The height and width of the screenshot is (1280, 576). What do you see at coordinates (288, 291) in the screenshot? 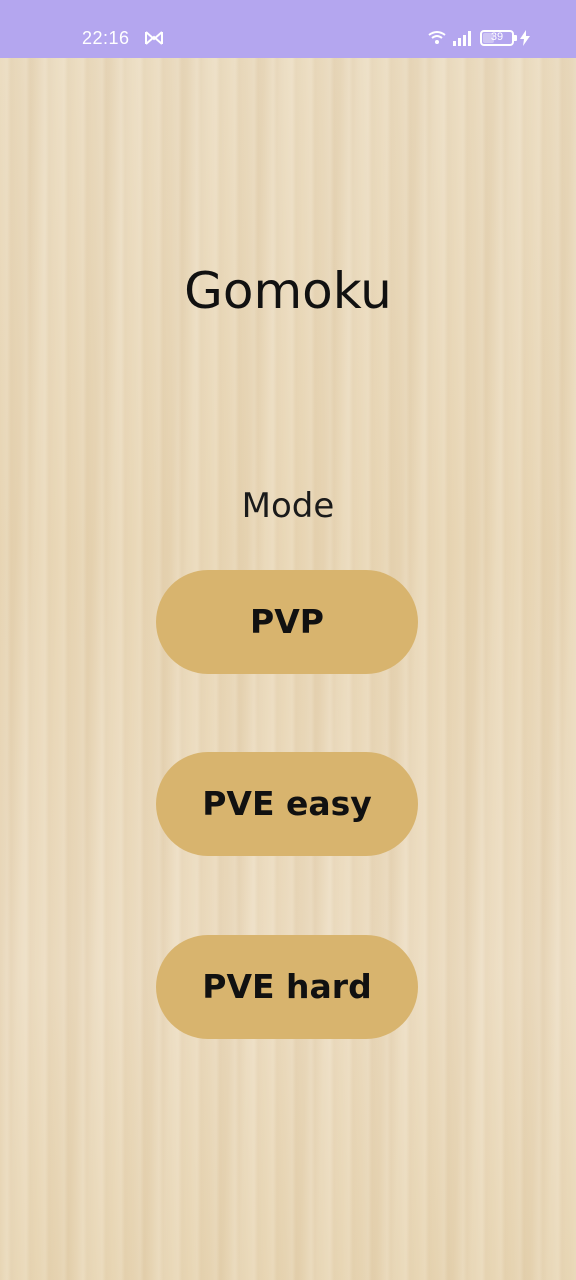
I see `page-title: Gomoku` at bounding box center [288, 291].